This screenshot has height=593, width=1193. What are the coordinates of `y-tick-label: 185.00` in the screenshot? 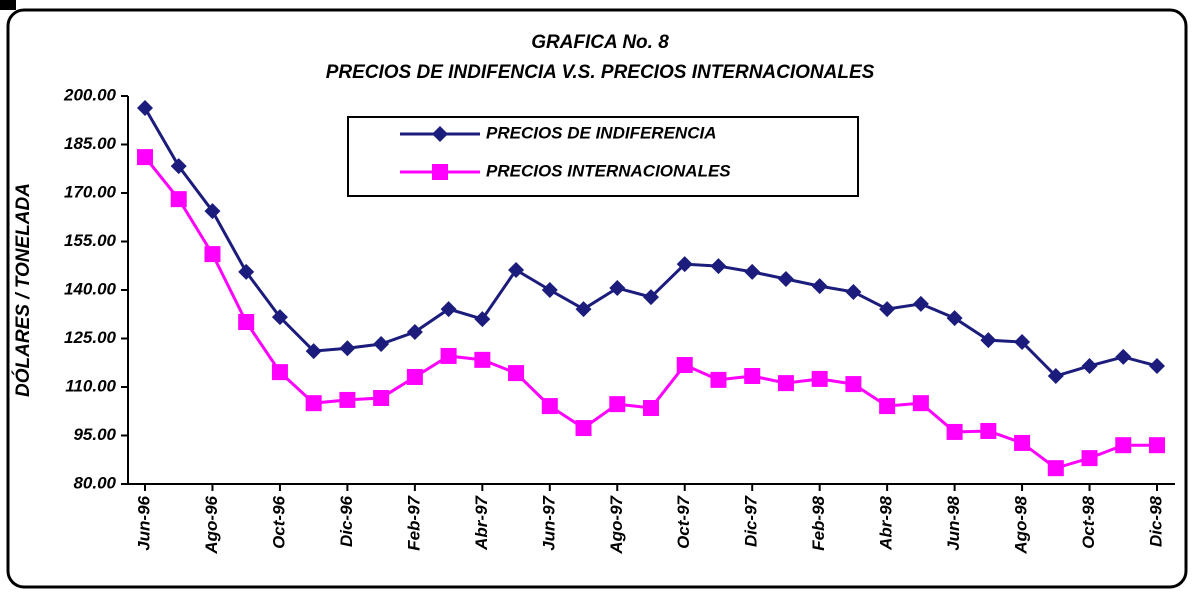 It's located at (90, 143).